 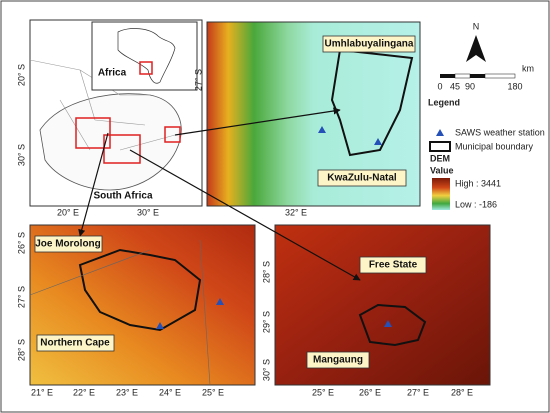 I want to click on legend-boundary, so click(x=440, y=146).